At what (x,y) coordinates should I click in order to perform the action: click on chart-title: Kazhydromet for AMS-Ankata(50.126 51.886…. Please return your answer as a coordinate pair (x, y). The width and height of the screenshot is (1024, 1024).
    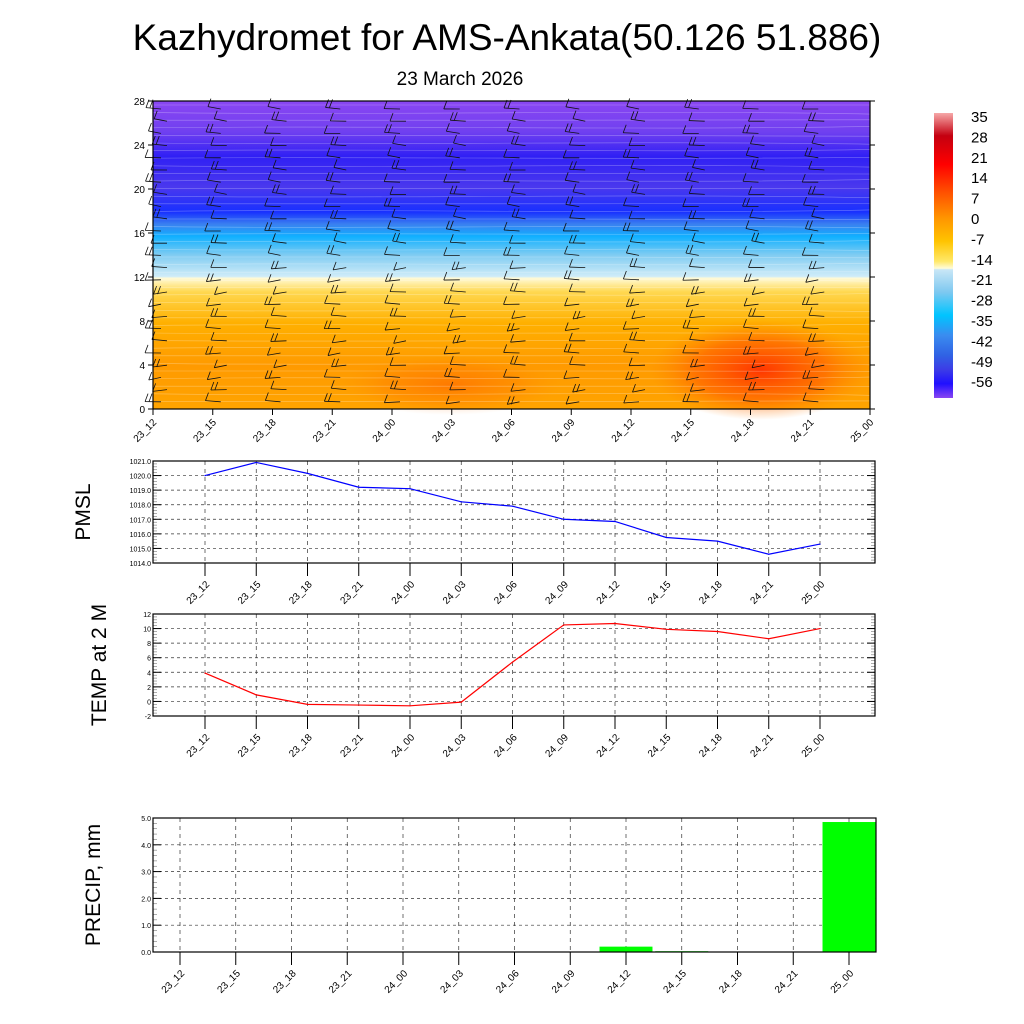
    Looking at the image, I should click on (507, 37).